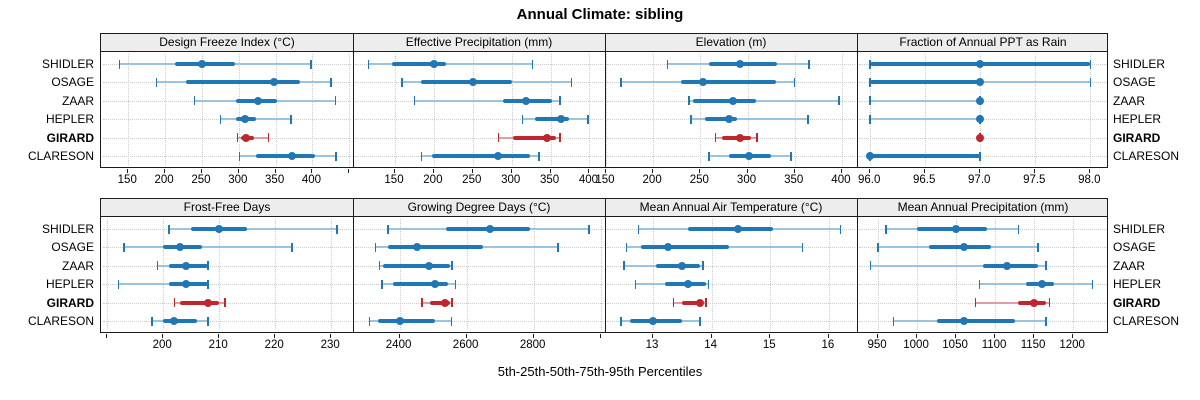 The height and width of the screenshot is (400, 1200). What do you see at coordinates (711, 345) in the screenshot?
I see `x-tick-label: 14` at bounding box center [711, 345].